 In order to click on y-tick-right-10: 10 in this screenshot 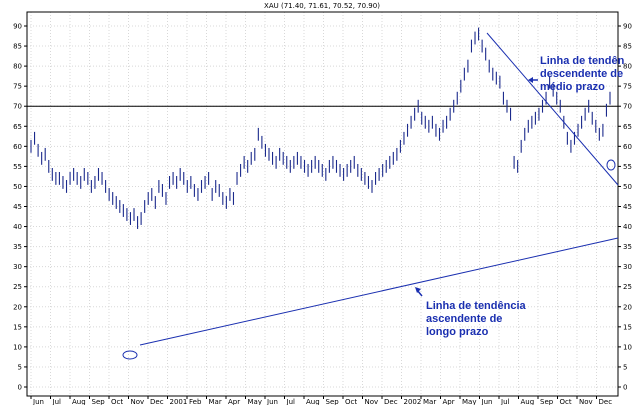, I will do `click(627, 347)`.